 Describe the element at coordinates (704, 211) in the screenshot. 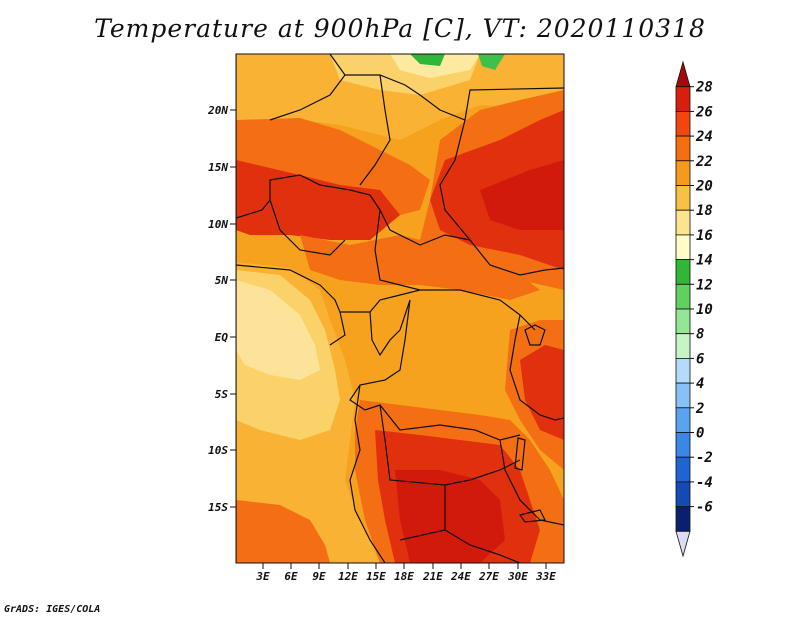

I see `colorbar-label: 18` at that location.